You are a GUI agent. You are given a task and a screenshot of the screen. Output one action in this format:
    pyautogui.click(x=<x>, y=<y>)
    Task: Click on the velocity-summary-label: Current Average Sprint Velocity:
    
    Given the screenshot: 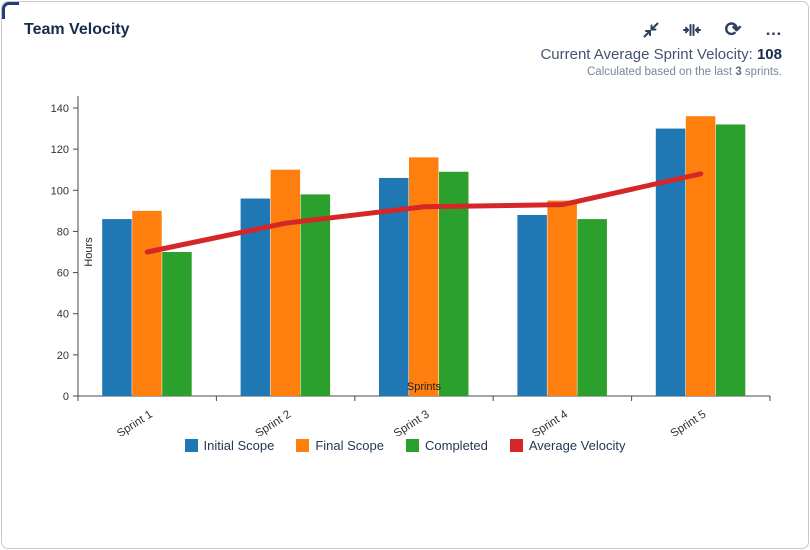 What is the action you would take?
    pyautogui.click(x=648, y=54)
    